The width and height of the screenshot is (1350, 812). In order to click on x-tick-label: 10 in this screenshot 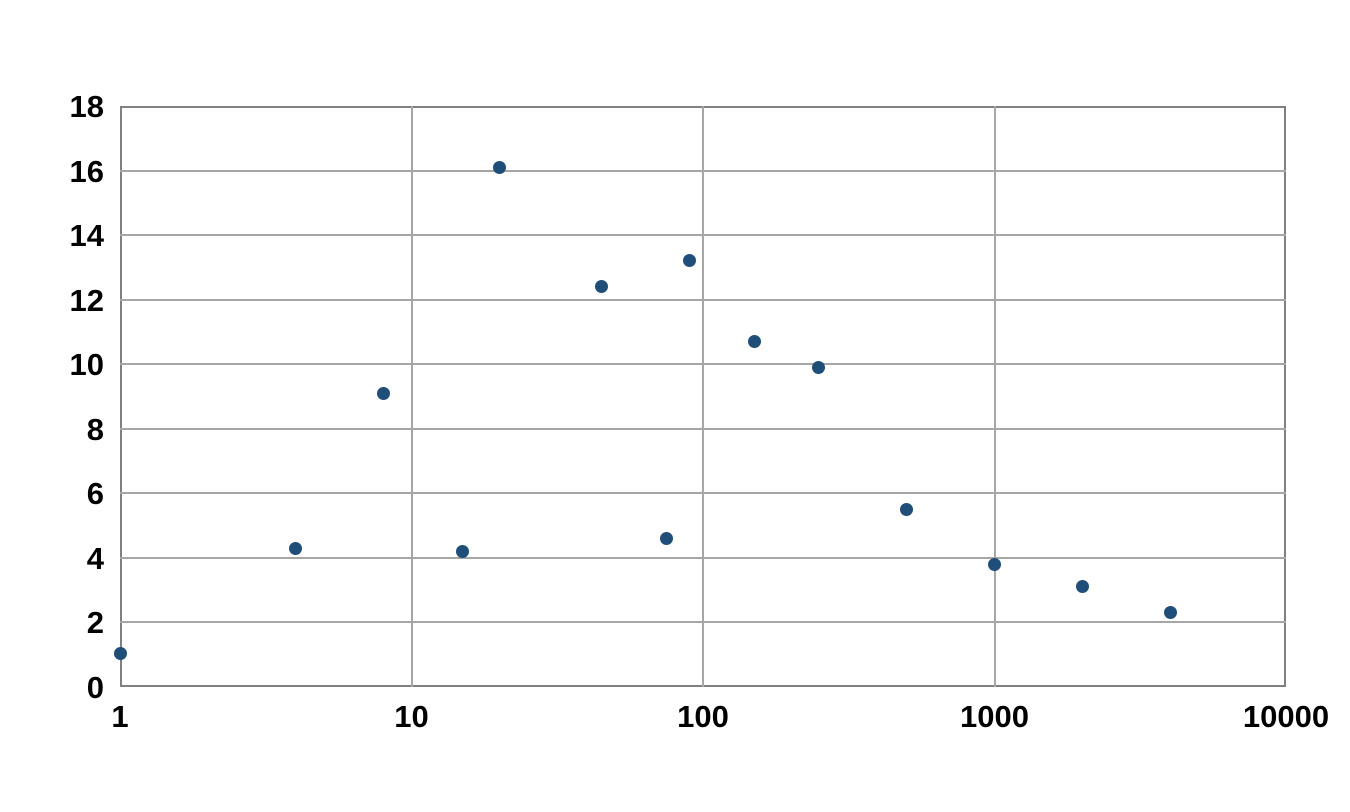, I will do `click(411, 716)`.